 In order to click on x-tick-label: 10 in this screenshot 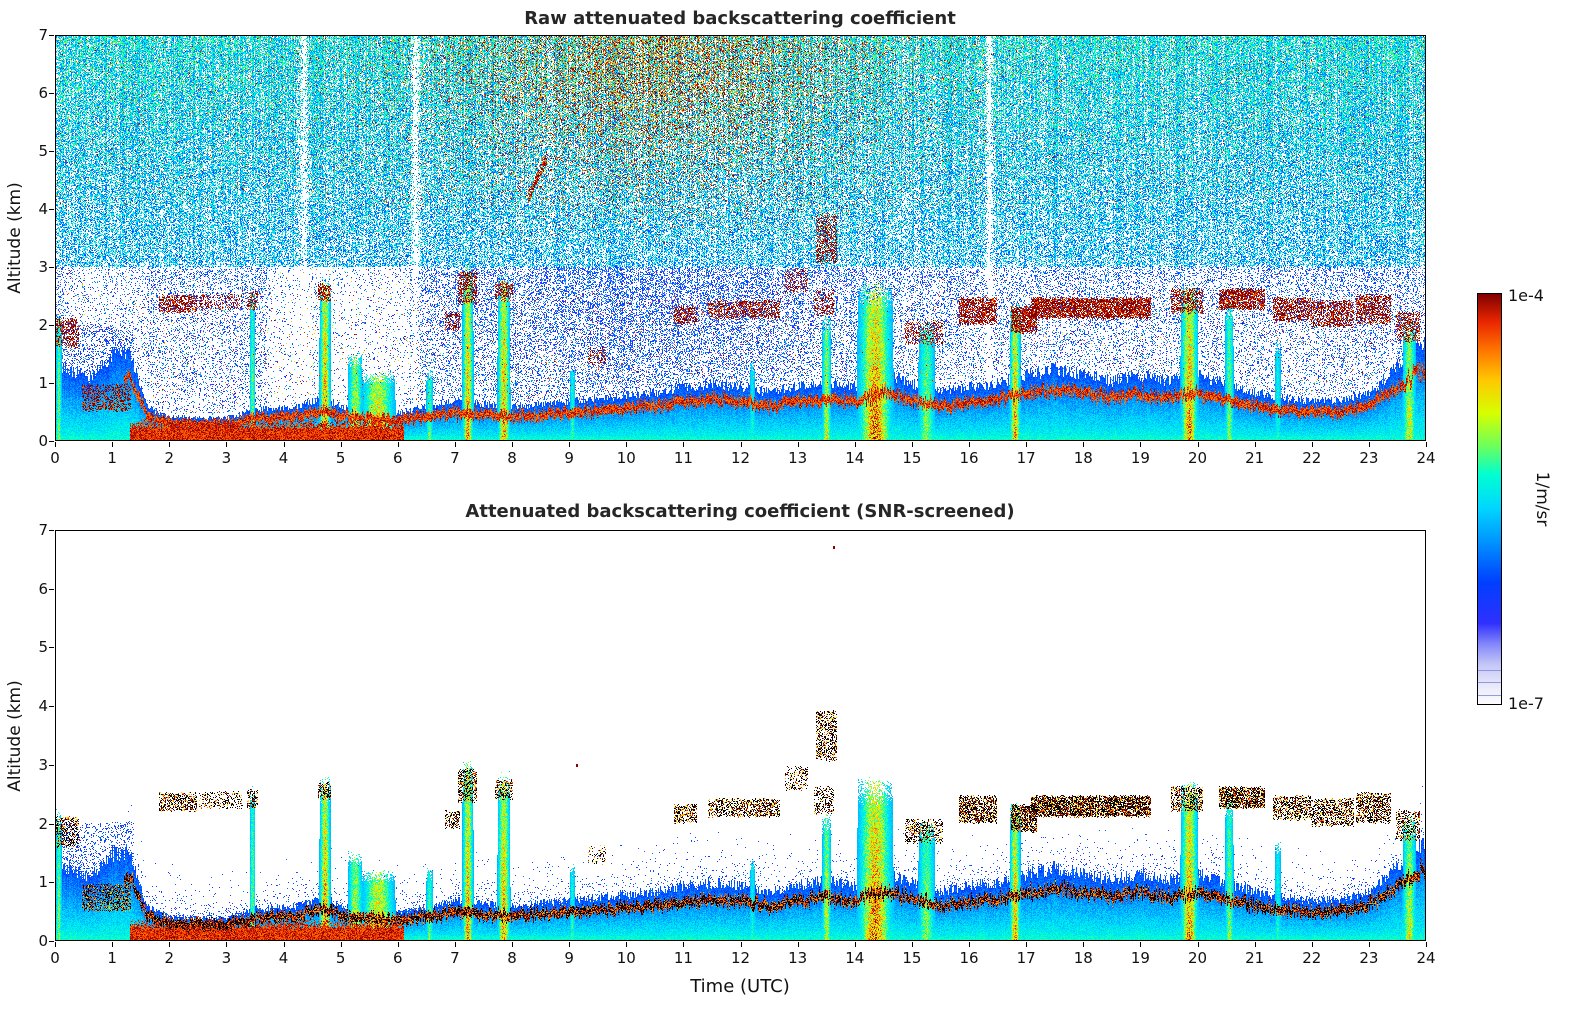, I will do `click(626, 458)`.